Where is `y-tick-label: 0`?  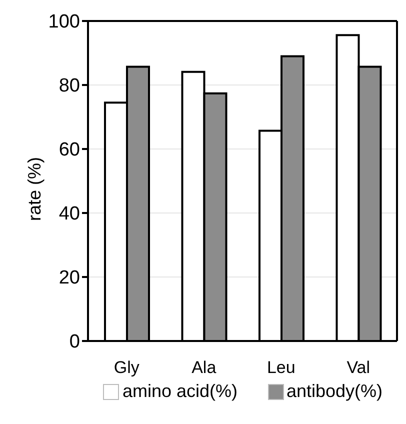
y-tick-label: 0 is located at coordinates (74, 342).